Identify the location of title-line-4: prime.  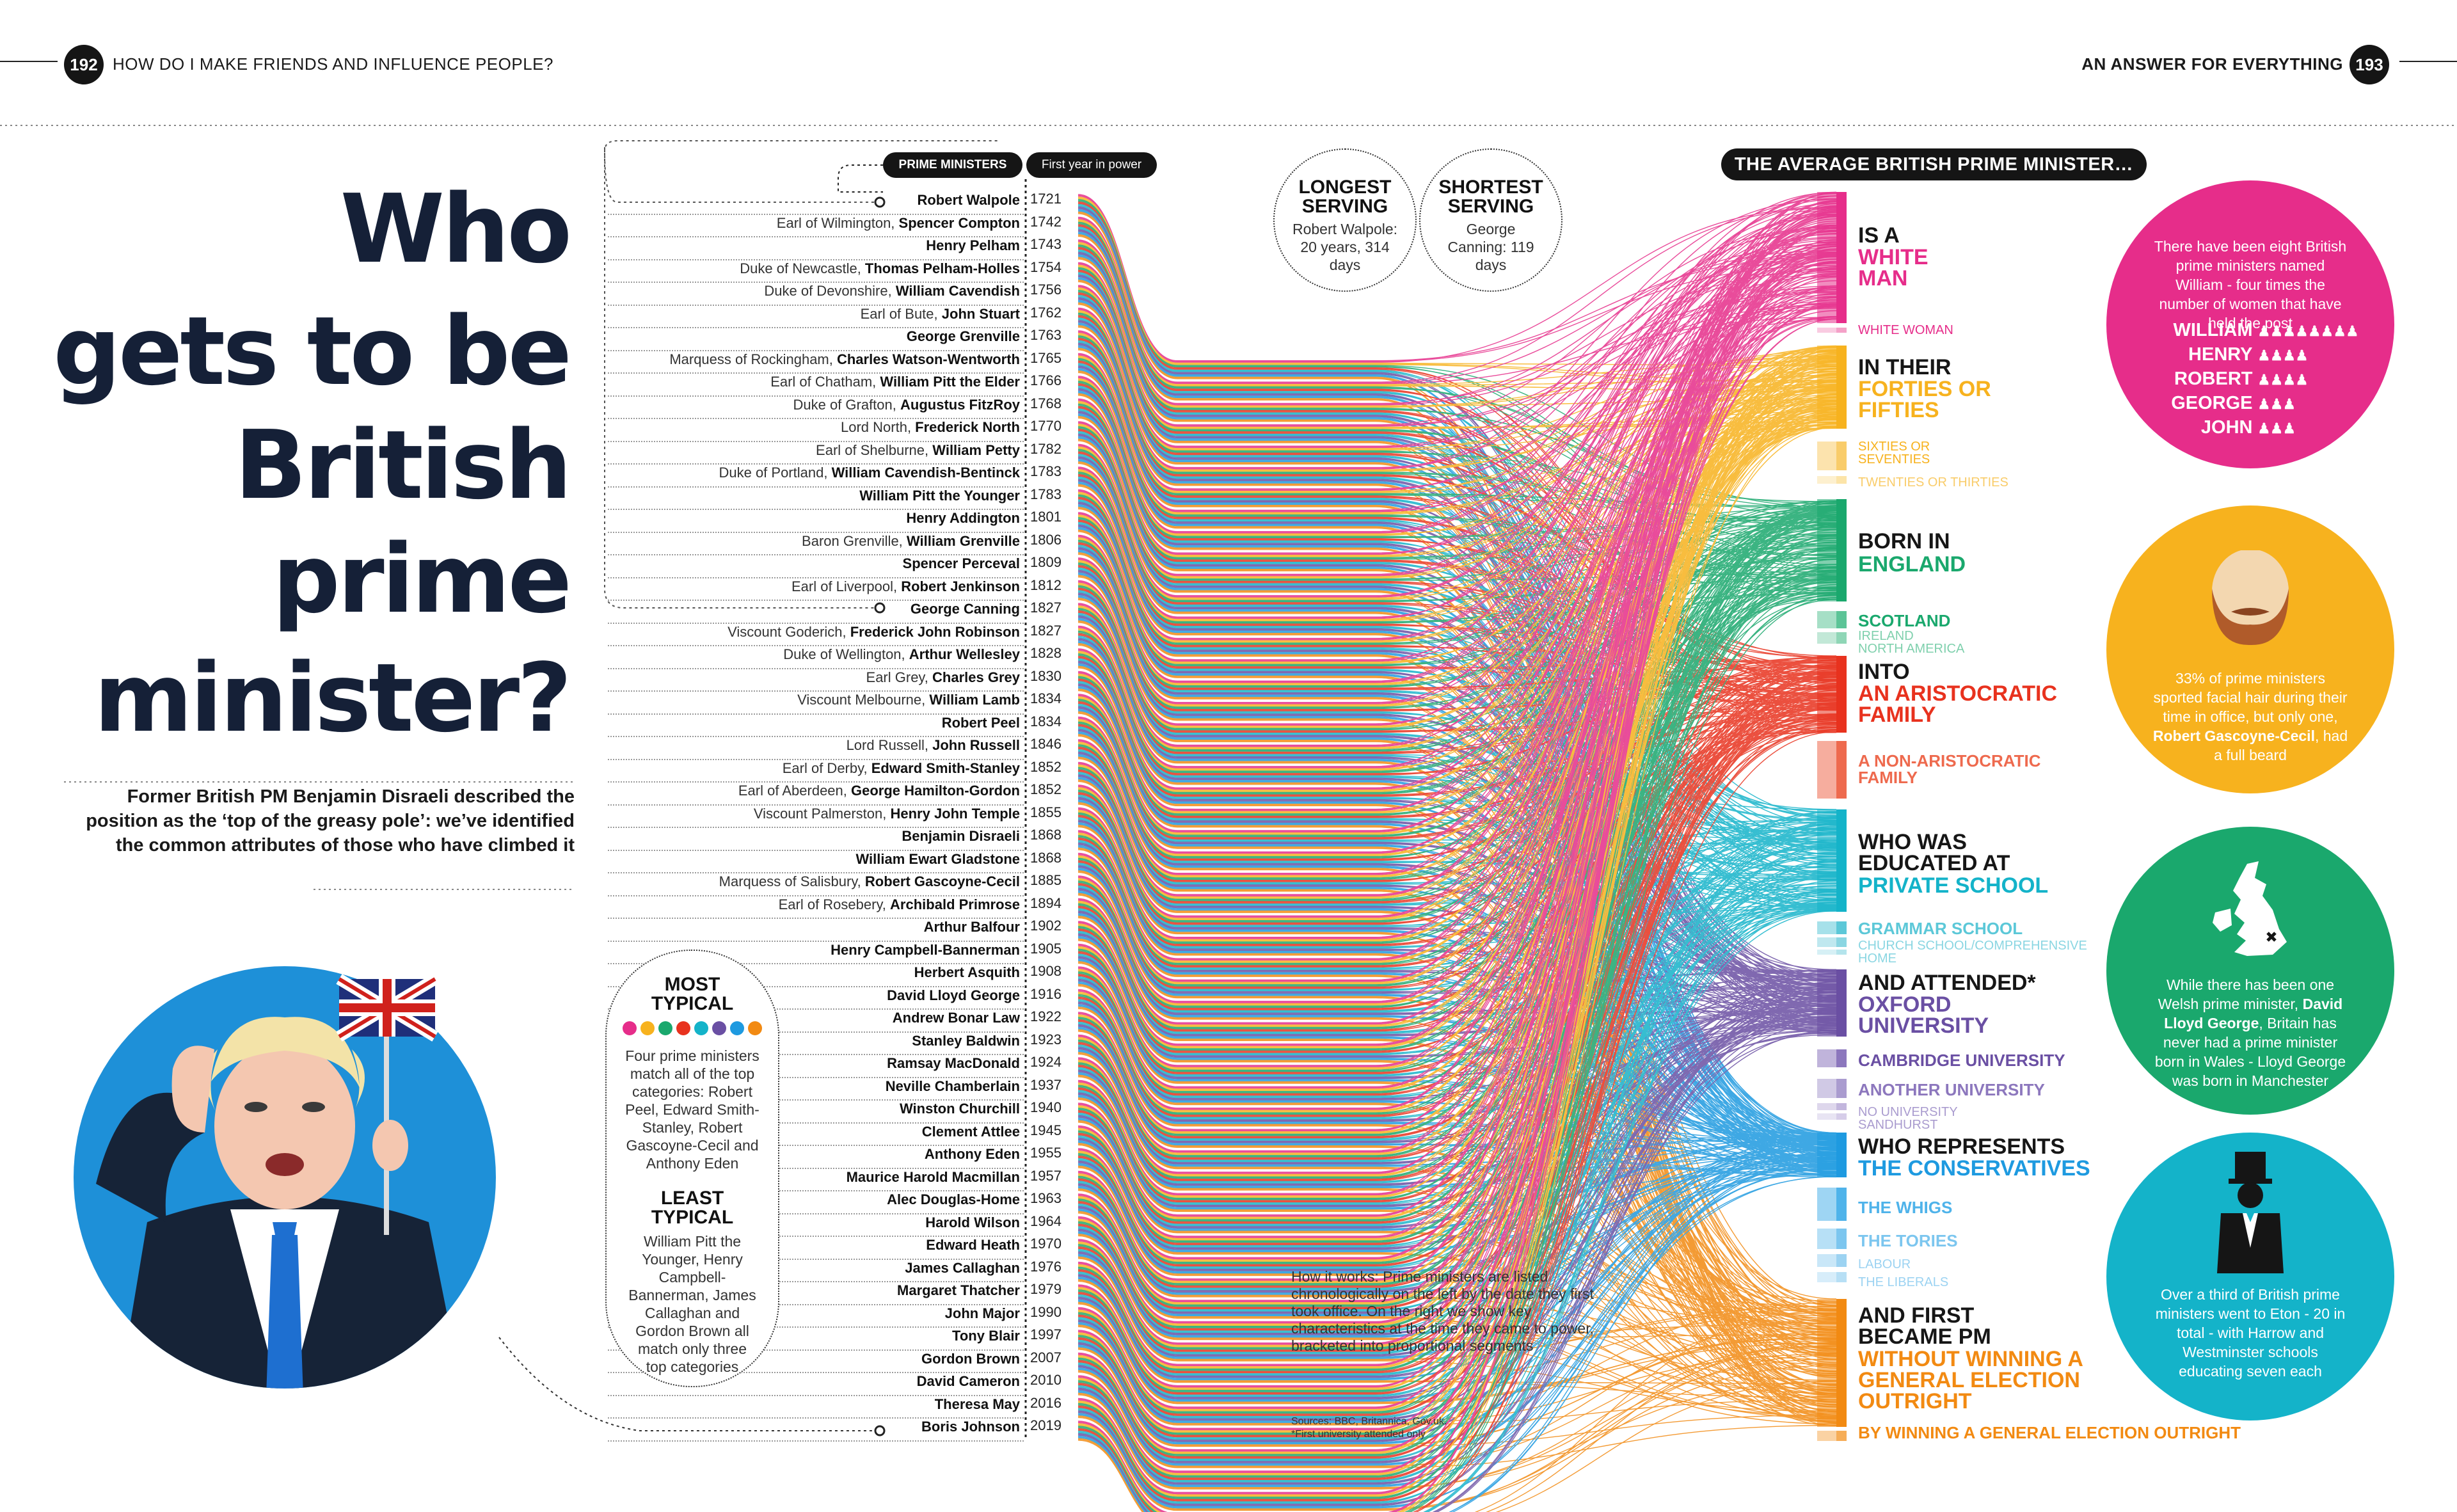
(423, 579).